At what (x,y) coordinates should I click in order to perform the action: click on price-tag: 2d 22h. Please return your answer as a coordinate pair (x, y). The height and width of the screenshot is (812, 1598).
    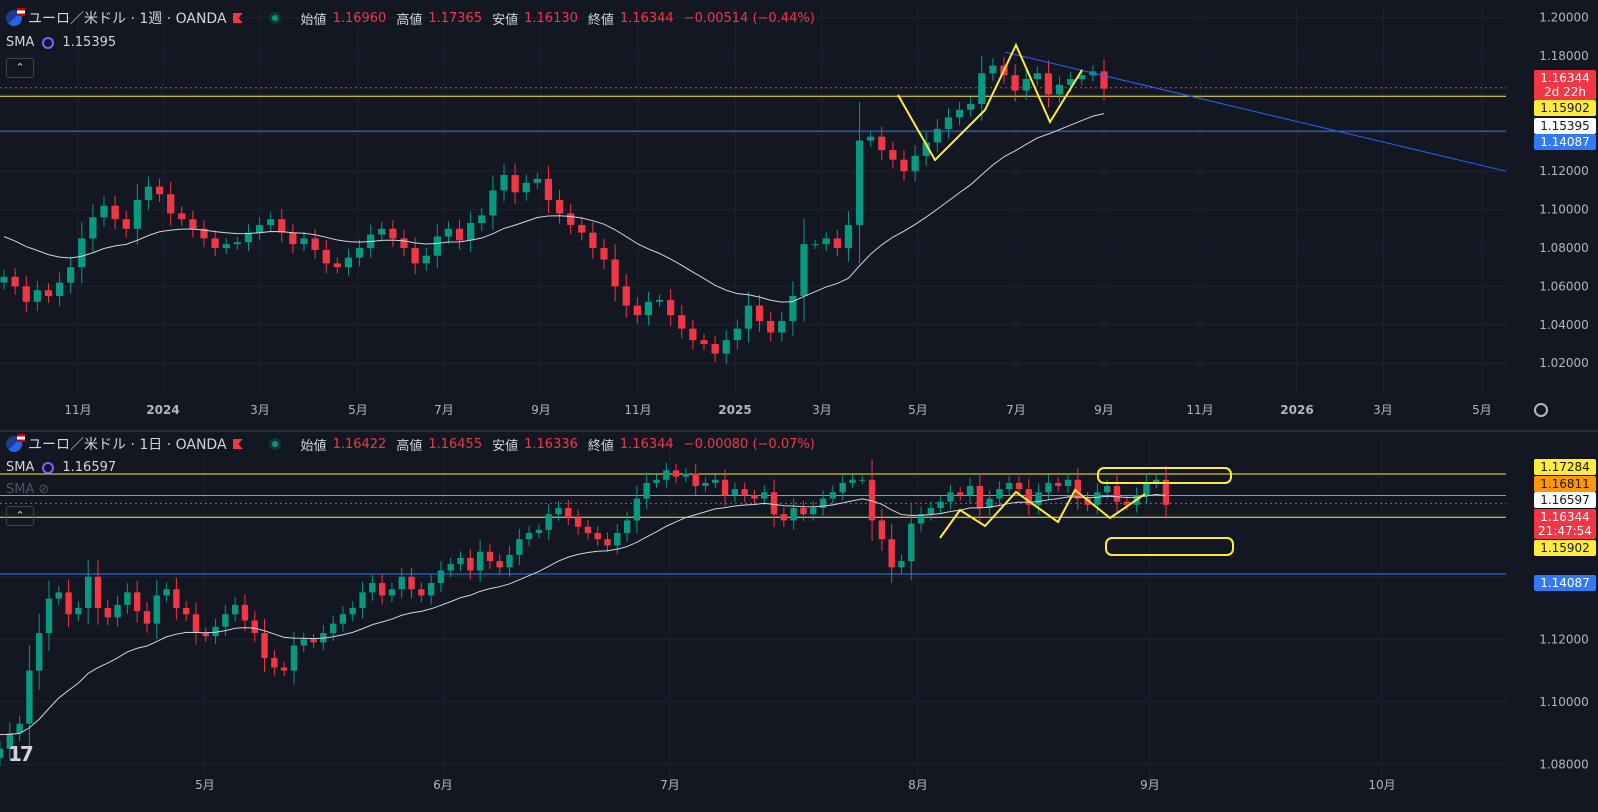
    Looking at the image, I should click on (1565, 92).